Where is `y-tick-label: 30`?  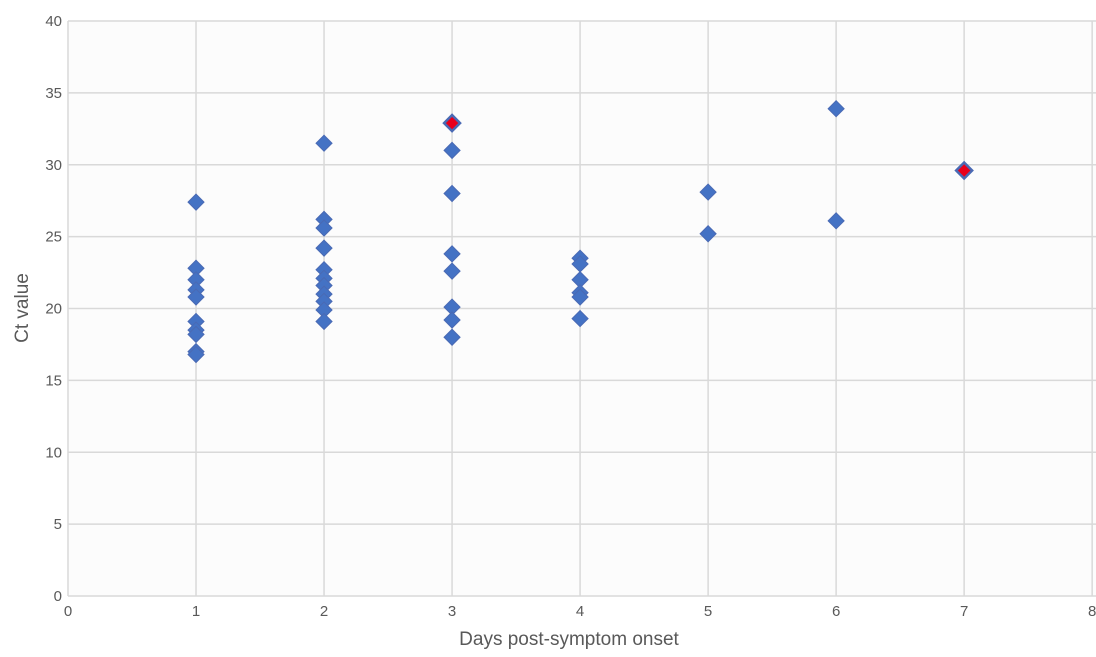 y-tick-label: 30 is located at coordinates (53, 165).